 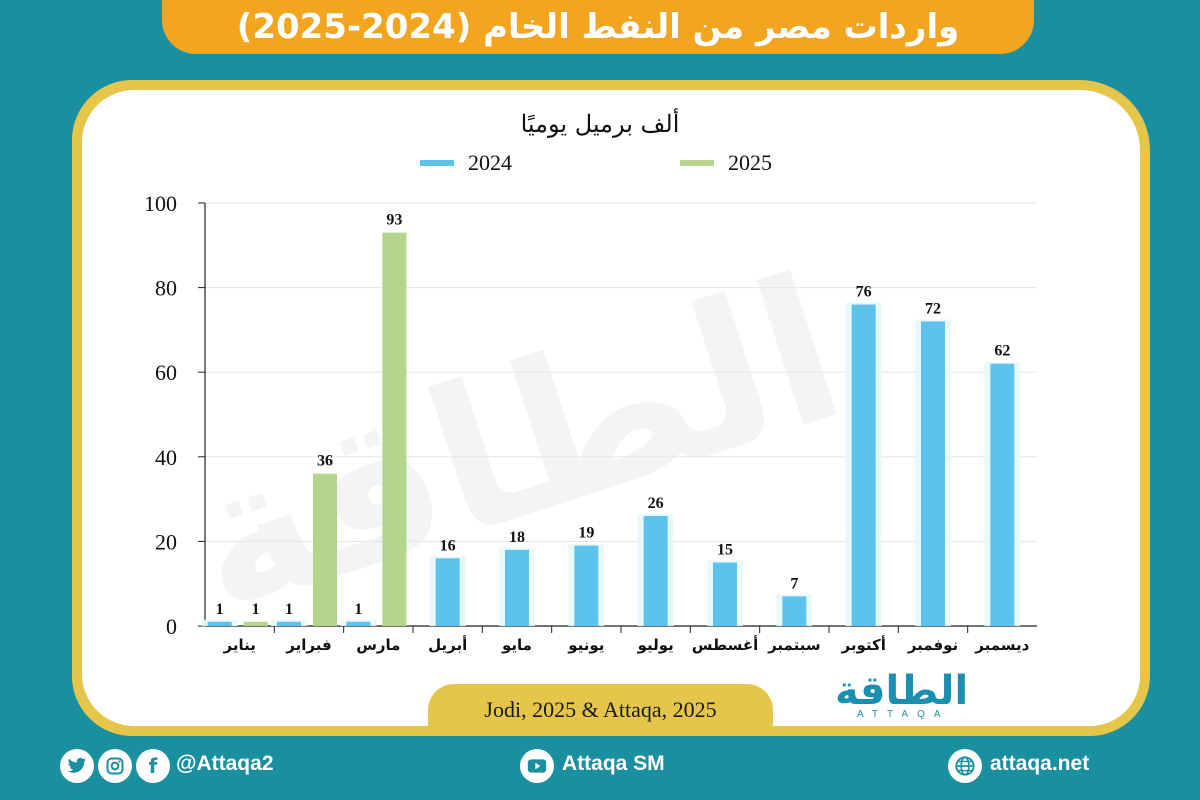 I want to click on x-tick-label: أكتوبر, so click(x=862, y=644).